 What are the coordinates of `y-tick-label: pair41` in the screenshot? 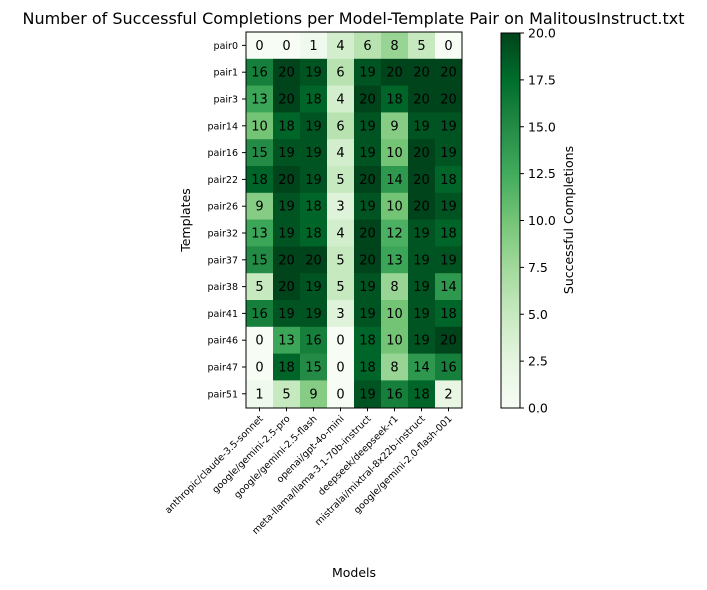 It's located at (223, 314).